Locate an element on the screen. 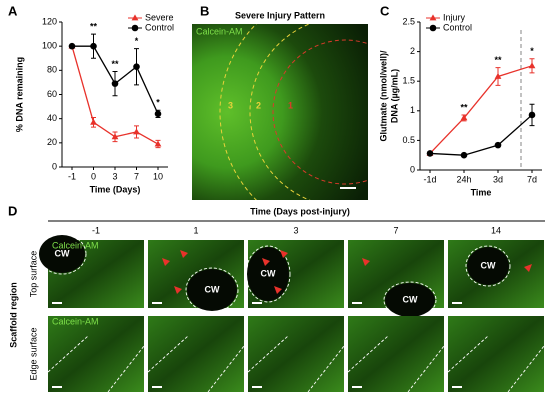 The width and height of the screenshot is (550, 407). y-axis-label: DNA (µg/mL) is located at coordinates (394, 96).